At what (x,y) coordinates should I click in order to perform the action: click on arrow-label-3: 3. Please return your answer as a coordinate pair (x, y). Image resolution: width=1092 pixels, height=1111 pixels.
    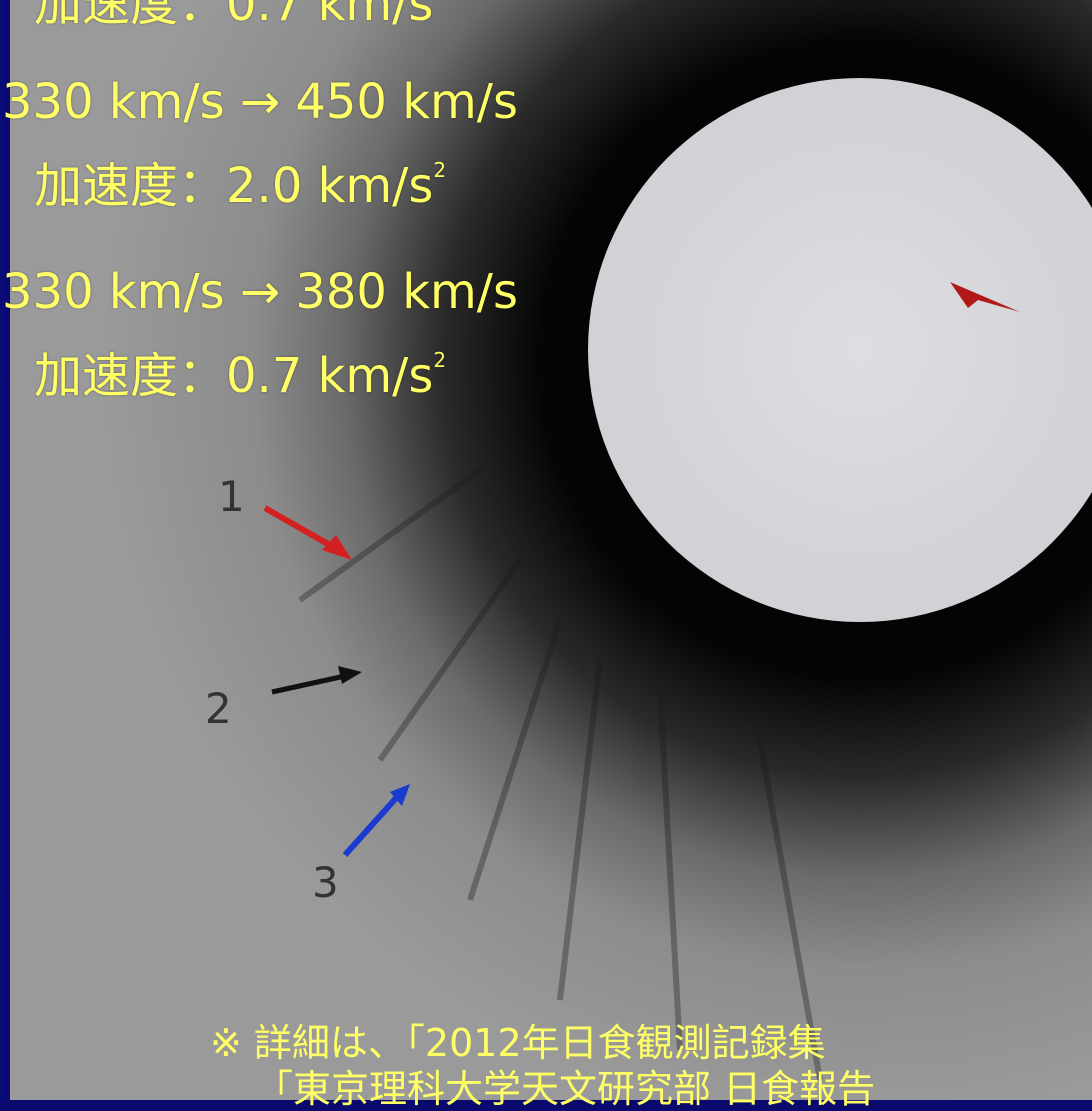
    Looking at the image, I should click on (325, 882).